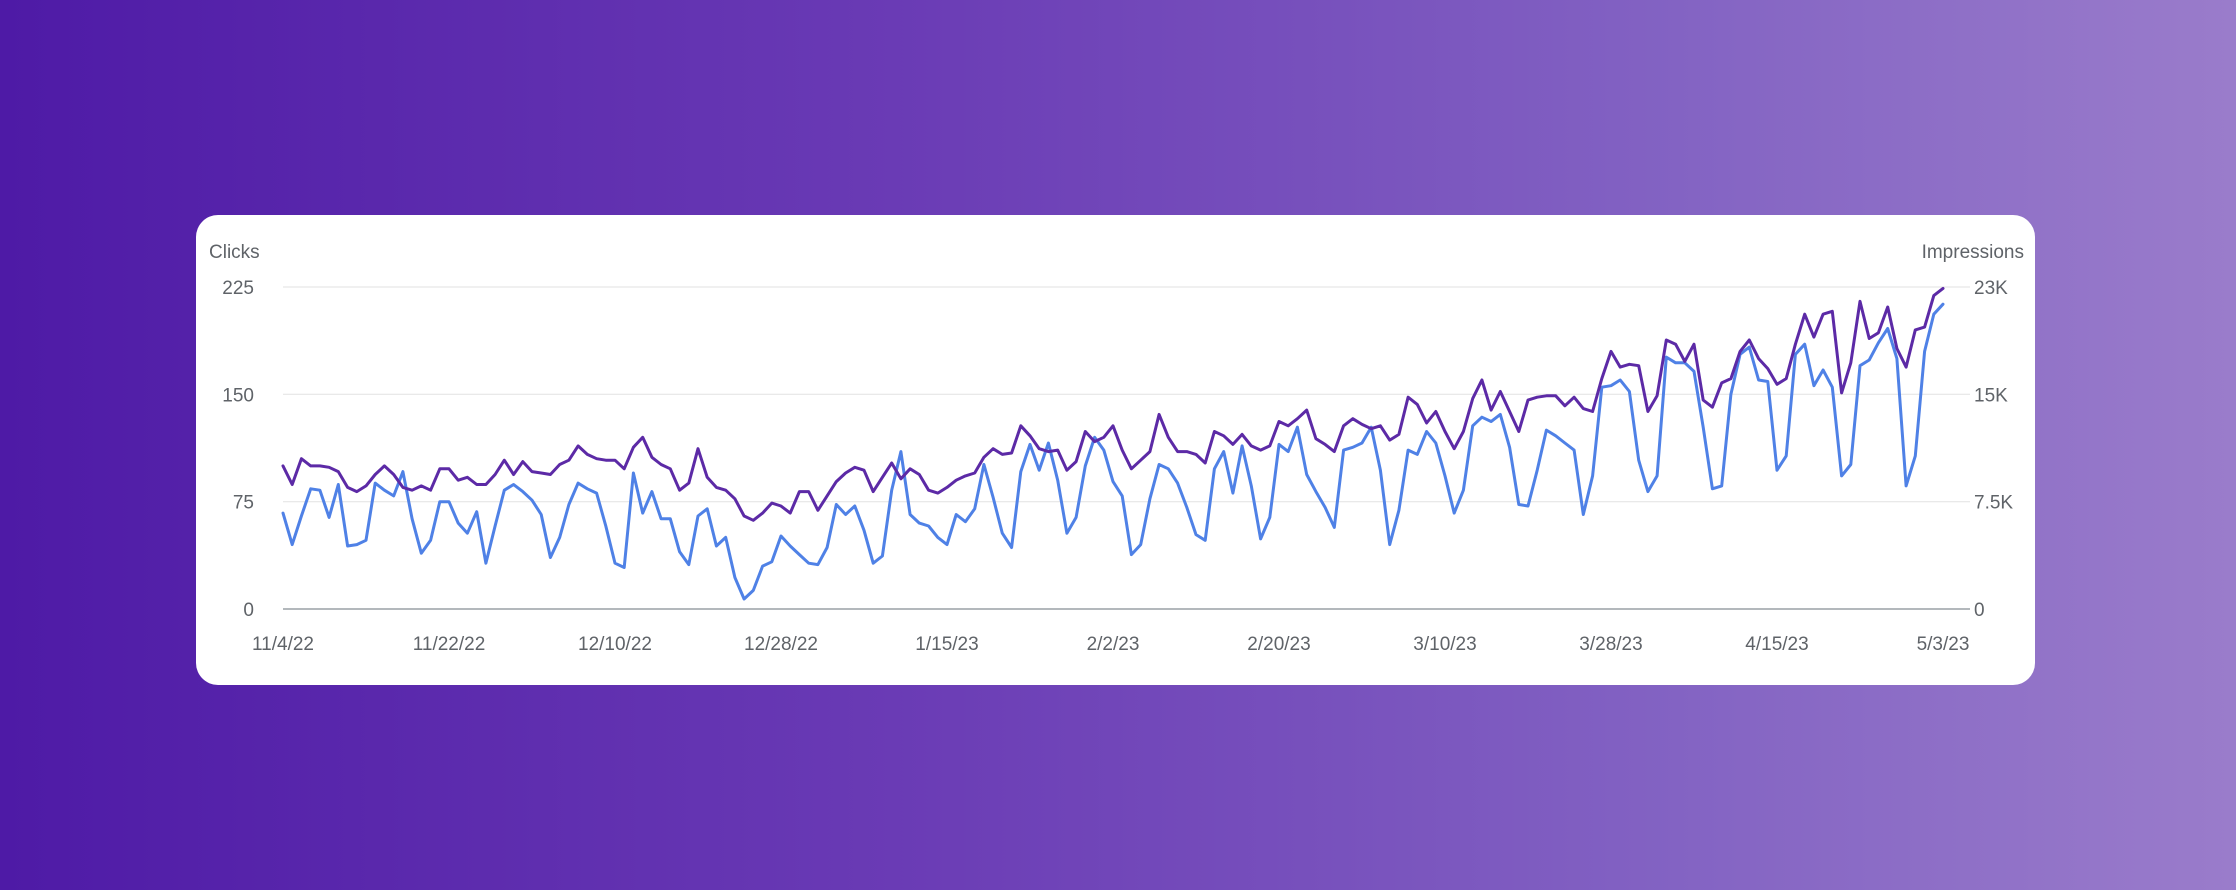 This screenshot has height=890, width=2236. I want to click on left-tick-label: 225, so click(238, 288).